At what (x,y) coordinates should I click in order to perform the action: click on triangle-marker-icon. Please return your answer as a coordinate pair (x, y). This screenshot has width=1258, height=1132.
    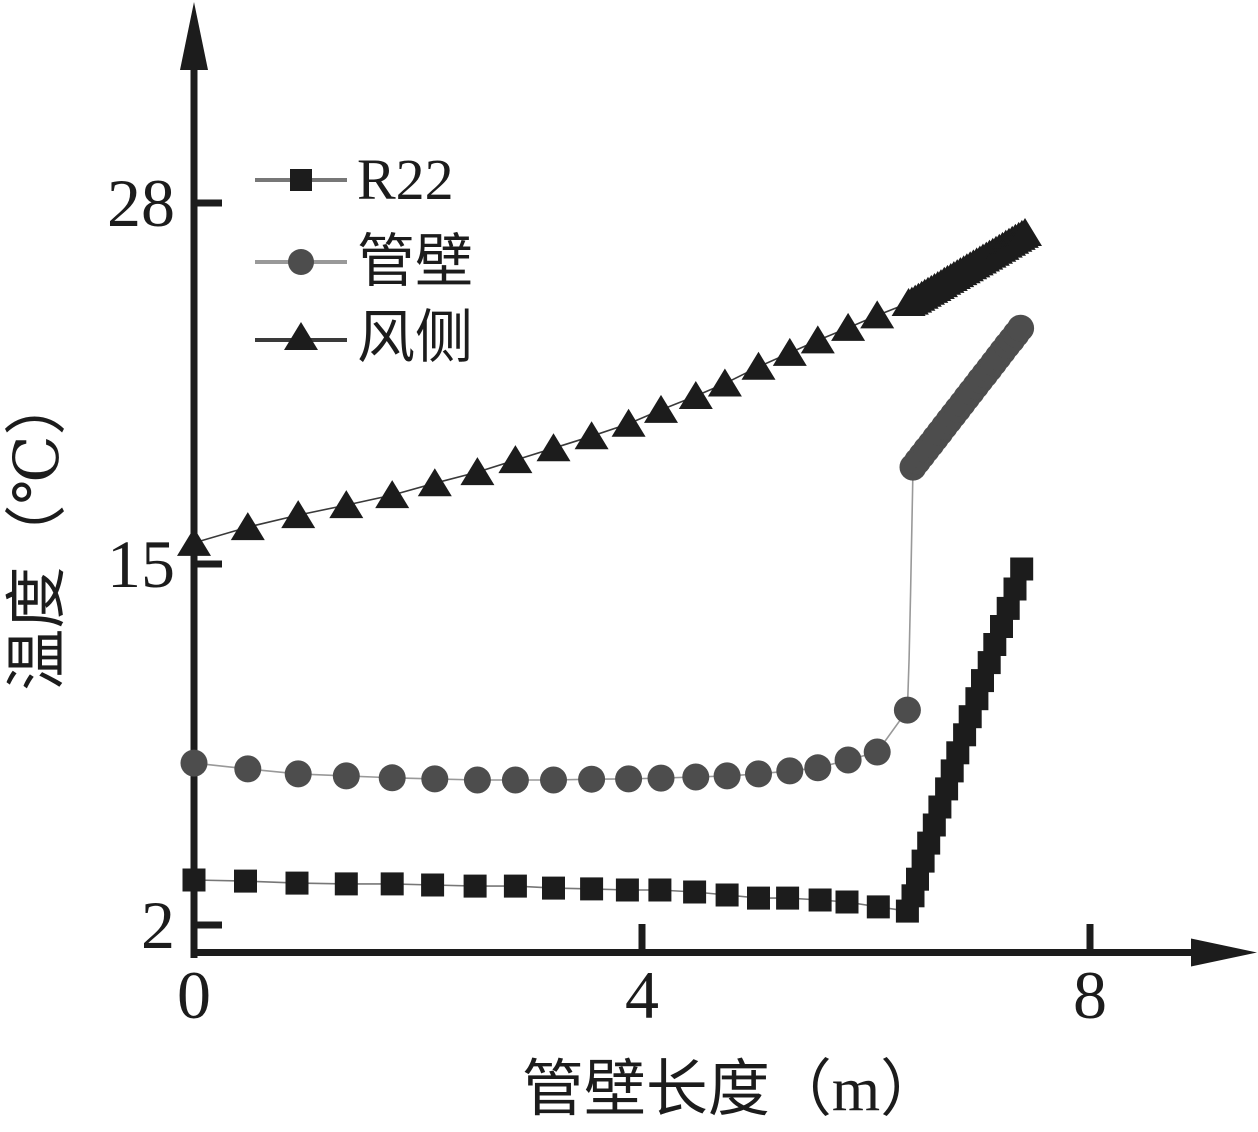
    Looking at the image, I should click on (301, 336).